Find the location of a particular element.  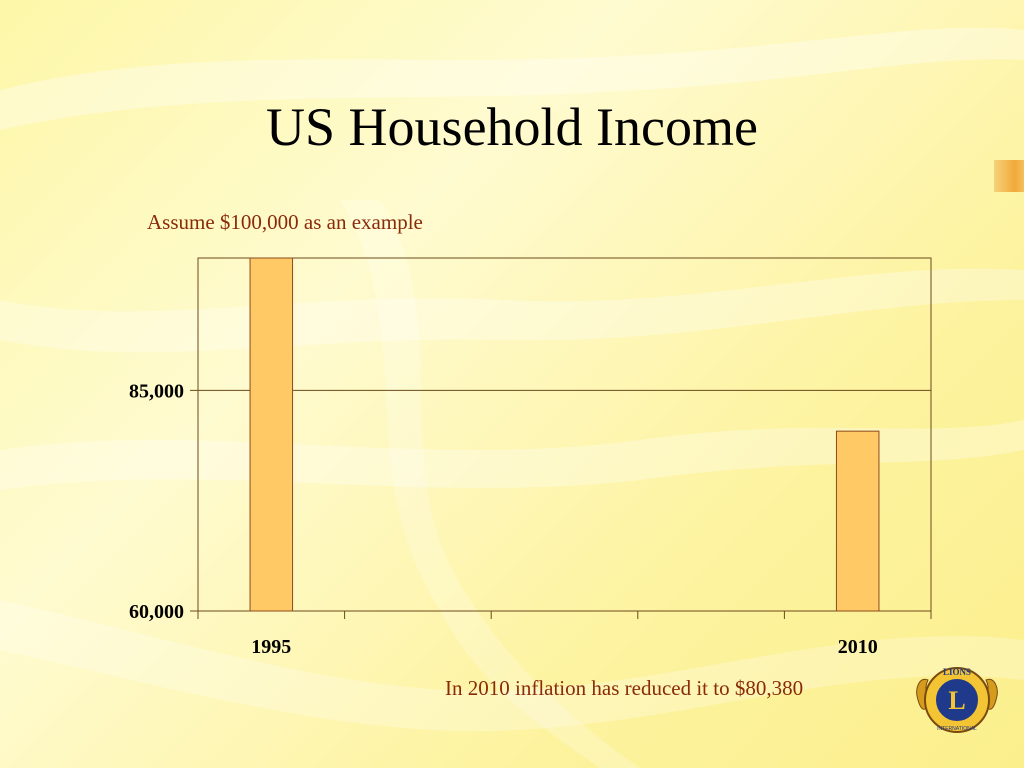

logo-letter: L is located at coordinates (956, 700).